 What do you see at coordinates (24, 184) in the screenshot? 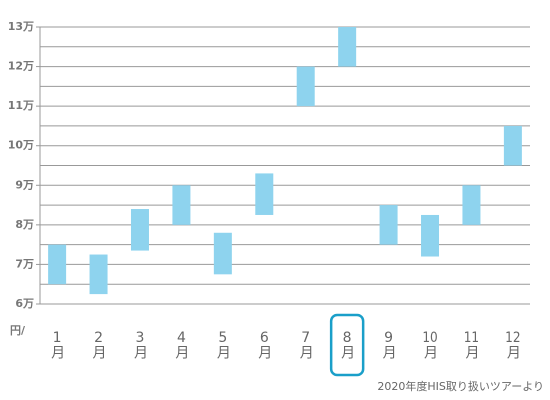
I see `y-tick-label: 9万` at bounding box center [24, 184].